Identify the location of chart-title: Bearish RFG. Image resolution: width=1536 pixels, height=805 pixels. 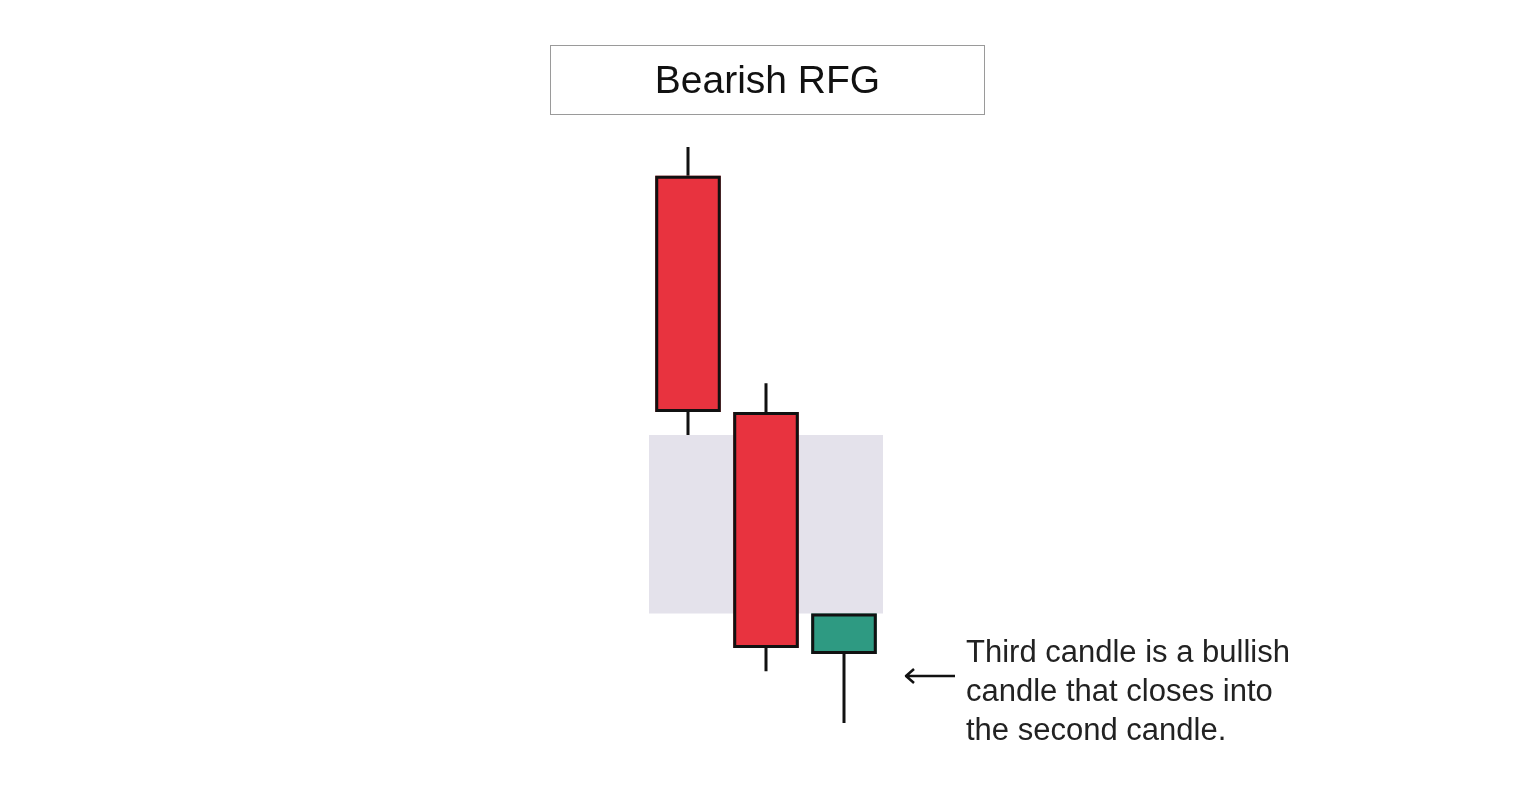
(767, 80).